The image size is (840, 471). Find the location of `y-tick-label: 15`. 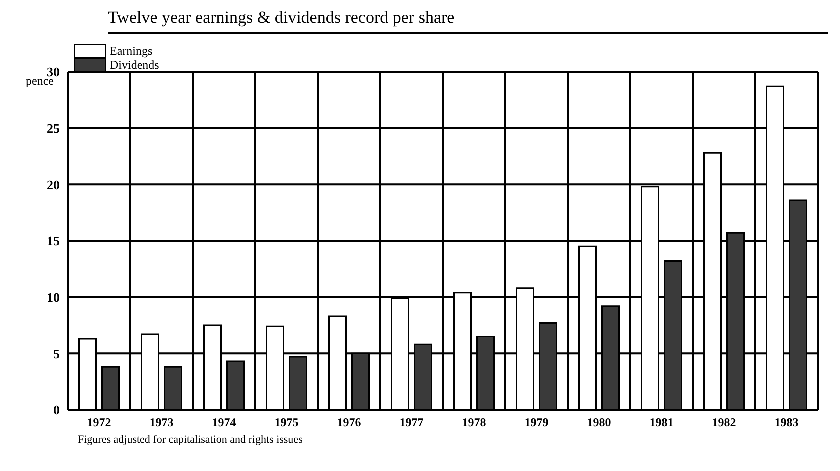

y-tick-label: 15 is located at coordinates (53, 241).